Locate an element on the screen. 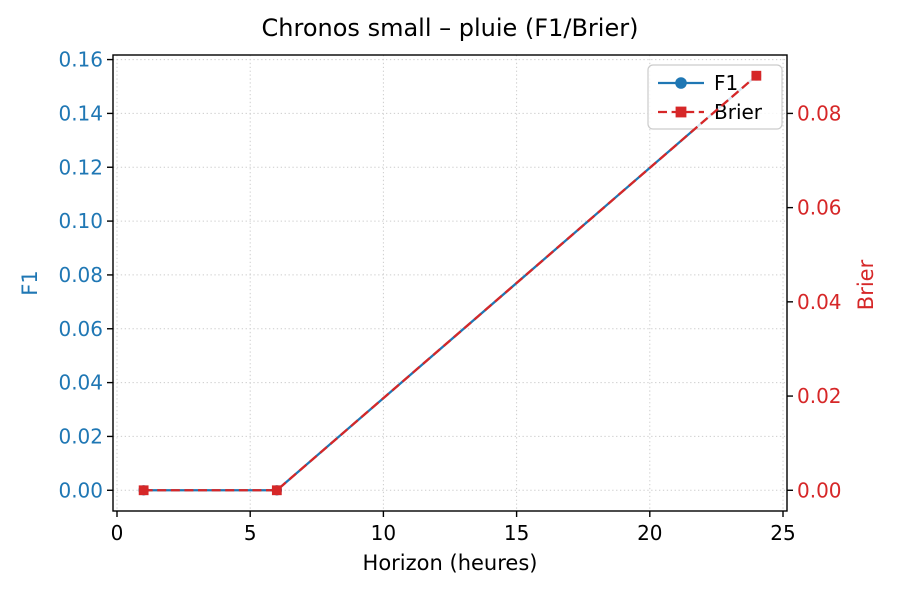  left-tick-label: 0.14 is located at coordinates (80, 113).